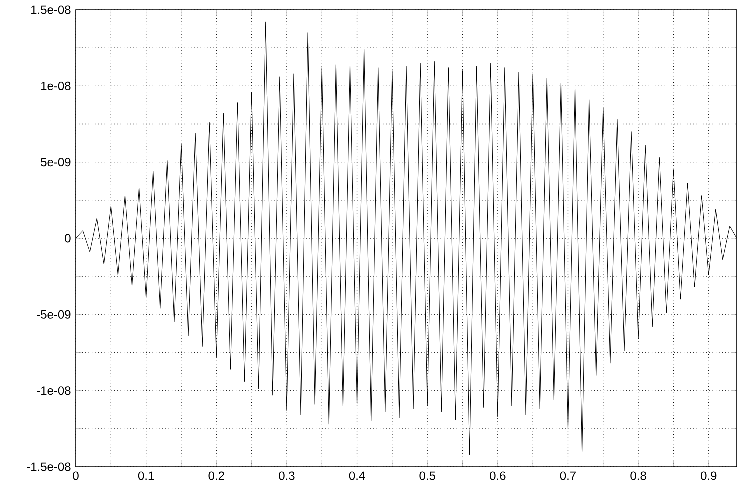  Describe the element at coordinates (216, 476) in the screenshot. I see `x-tick-label: 0.2` at that location.